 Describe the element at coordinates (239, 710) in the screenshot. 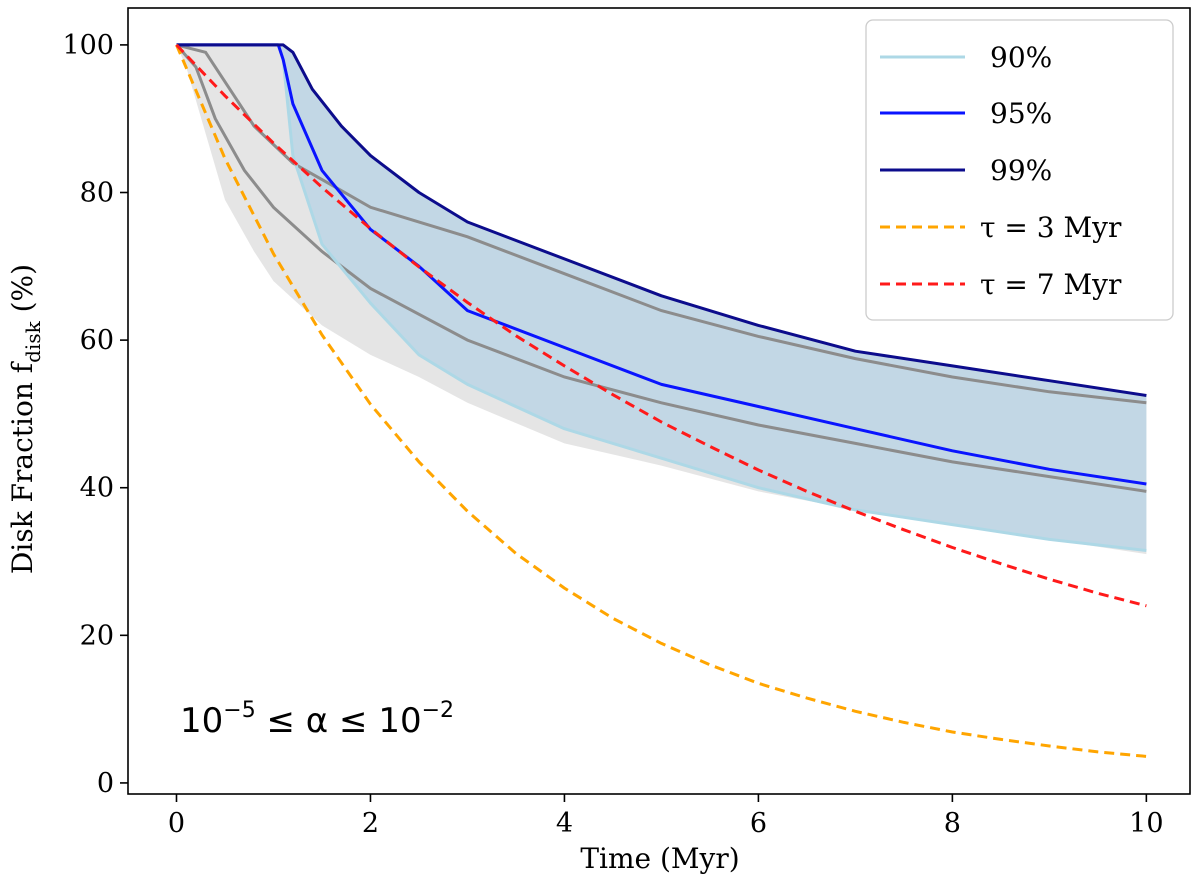

I see `annotation-exp-1: −5` at that location.